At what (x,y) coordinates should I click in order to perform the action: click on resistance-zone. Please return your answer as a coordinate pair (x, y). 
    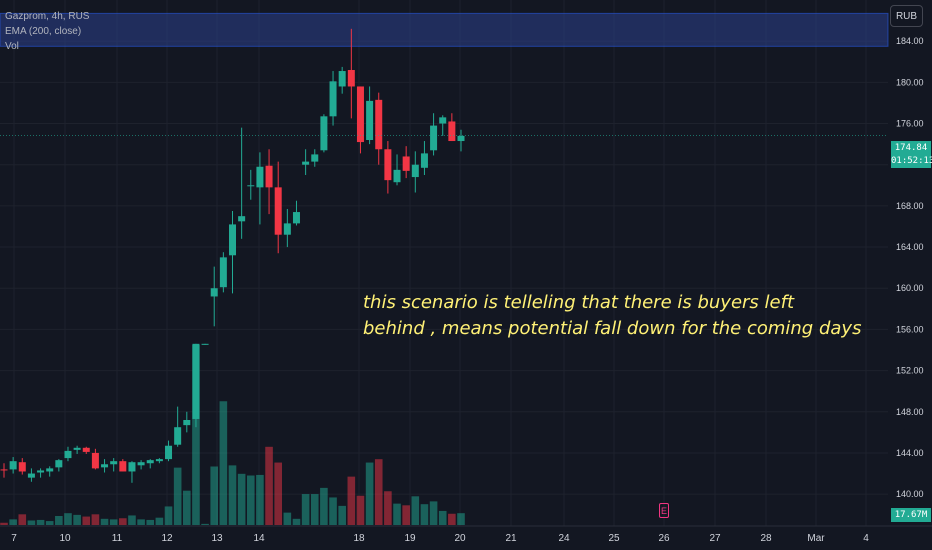
    Looking at the image, I should click on (444, 29).